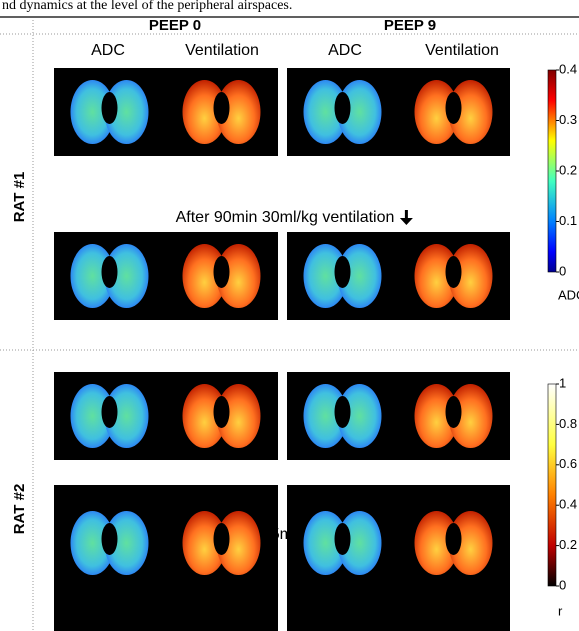  Describe the element at coordinates (568, 294) in the screenshot. I see `colorbar-label: ADC` at that location.